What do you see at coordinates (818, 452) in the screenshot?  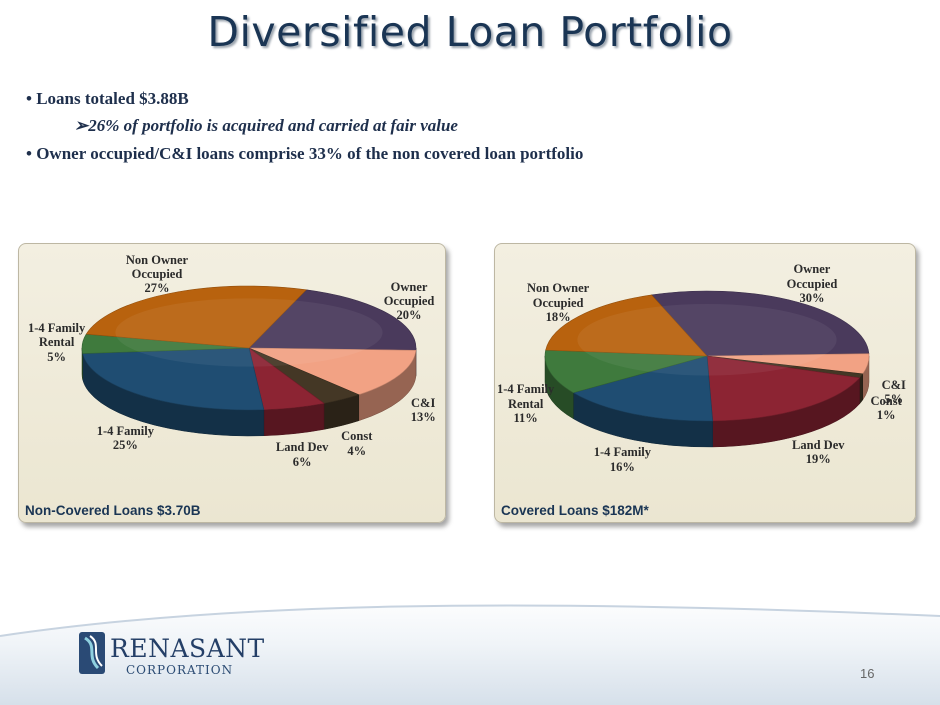 I see `pie-label-land-dev: Land Dev 19%` at bounding box center [818, 452].